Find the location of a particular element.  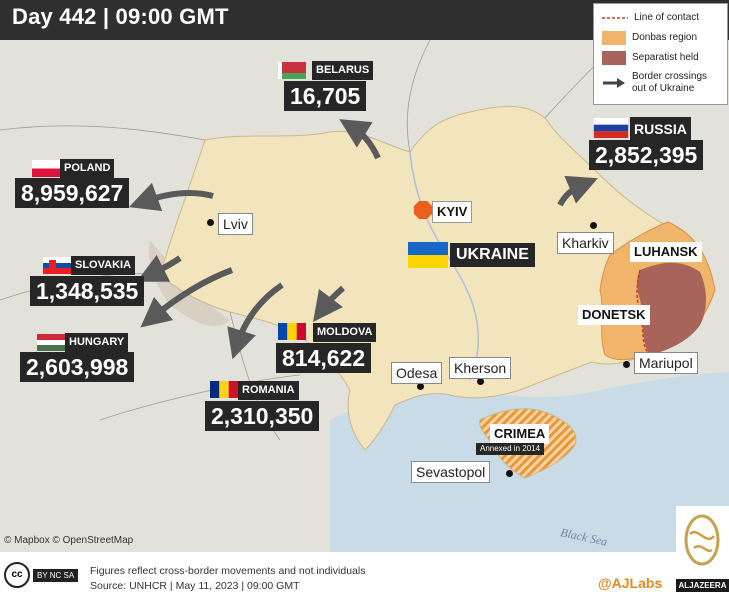

count-slovakia: 1,348,535 is located at coordinates (87, 291).